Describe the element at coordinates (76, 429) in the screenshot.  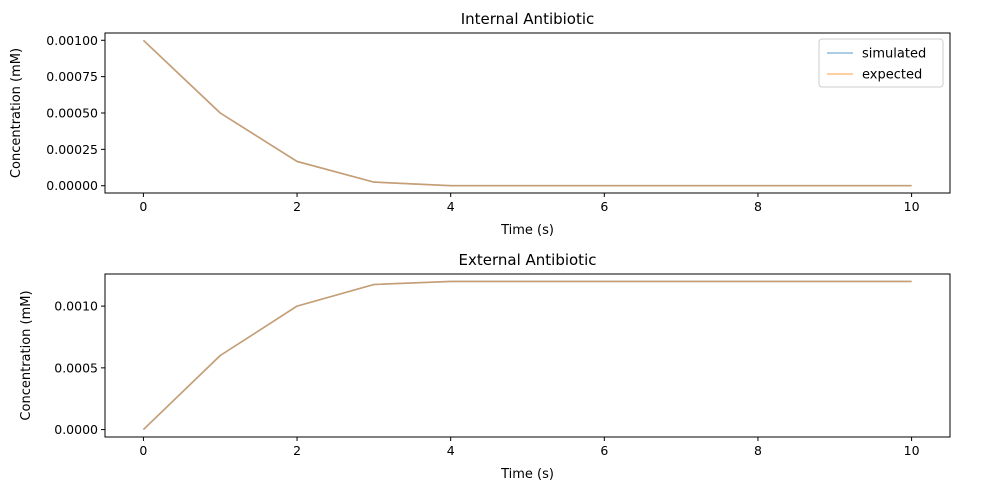
I see `y-tick-label: 0.0000` at that location.